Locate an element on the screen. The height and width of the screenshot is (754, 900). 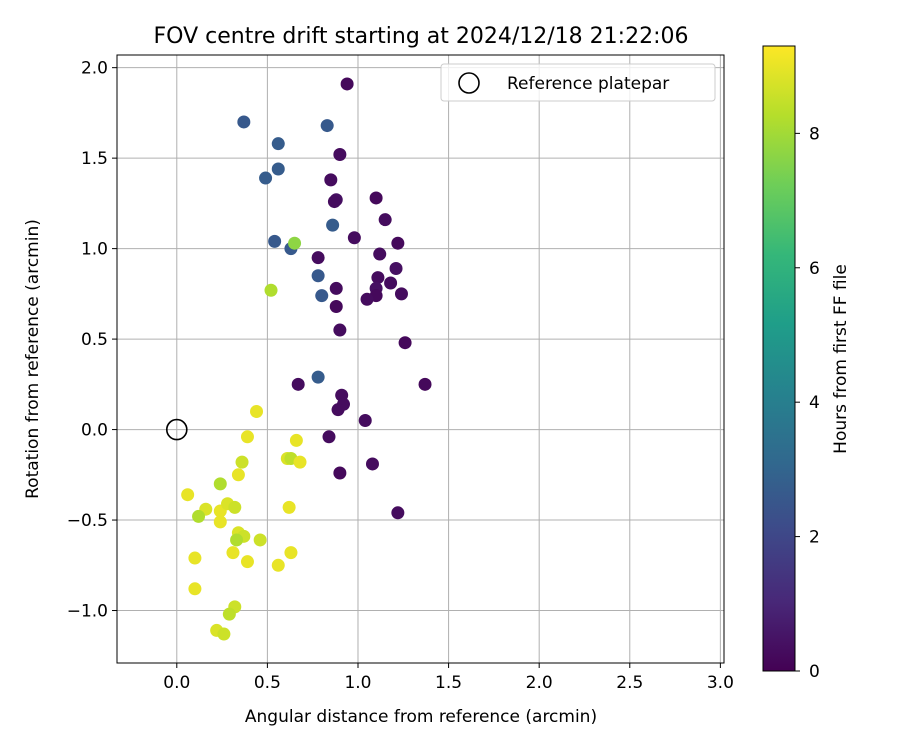
x-tick-label: 2.5 is located at coordinates (629, 683).